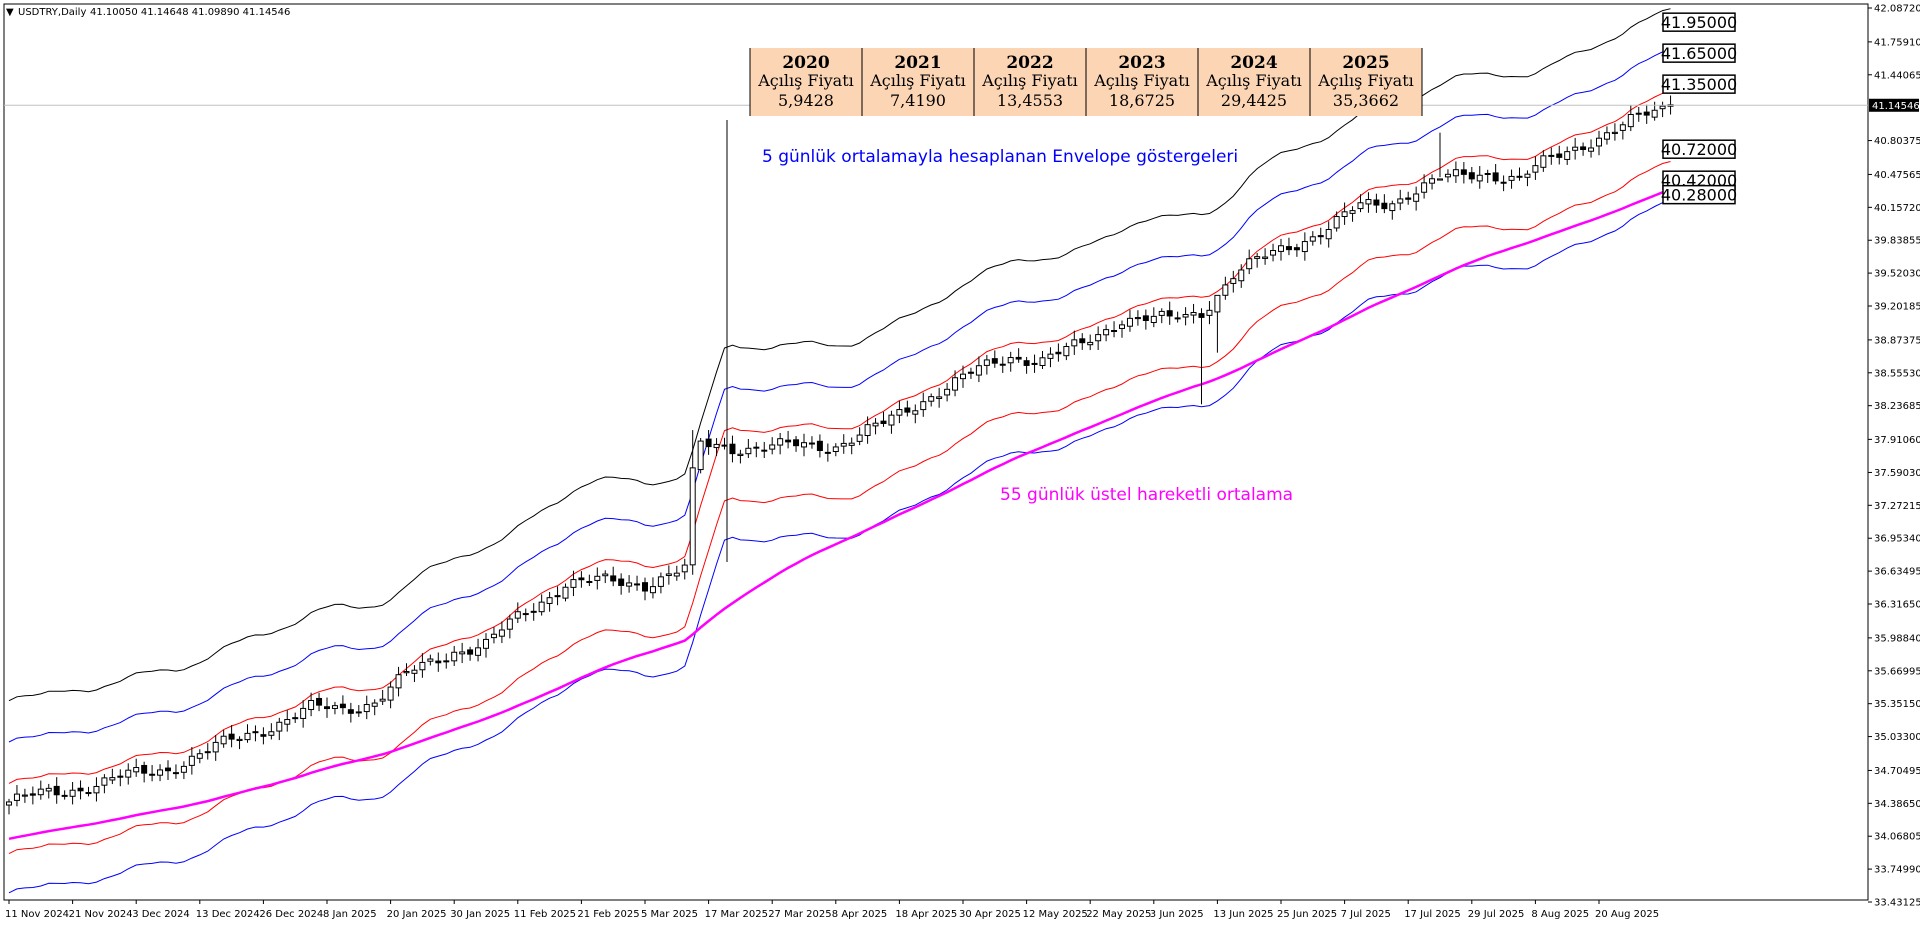 The height and width of the screenshot is (927, 1920). What do you see at coordinates (1699, 149) in the screenshot?
I see `level-label: 40.72000` at bounding box center [1699, 149].